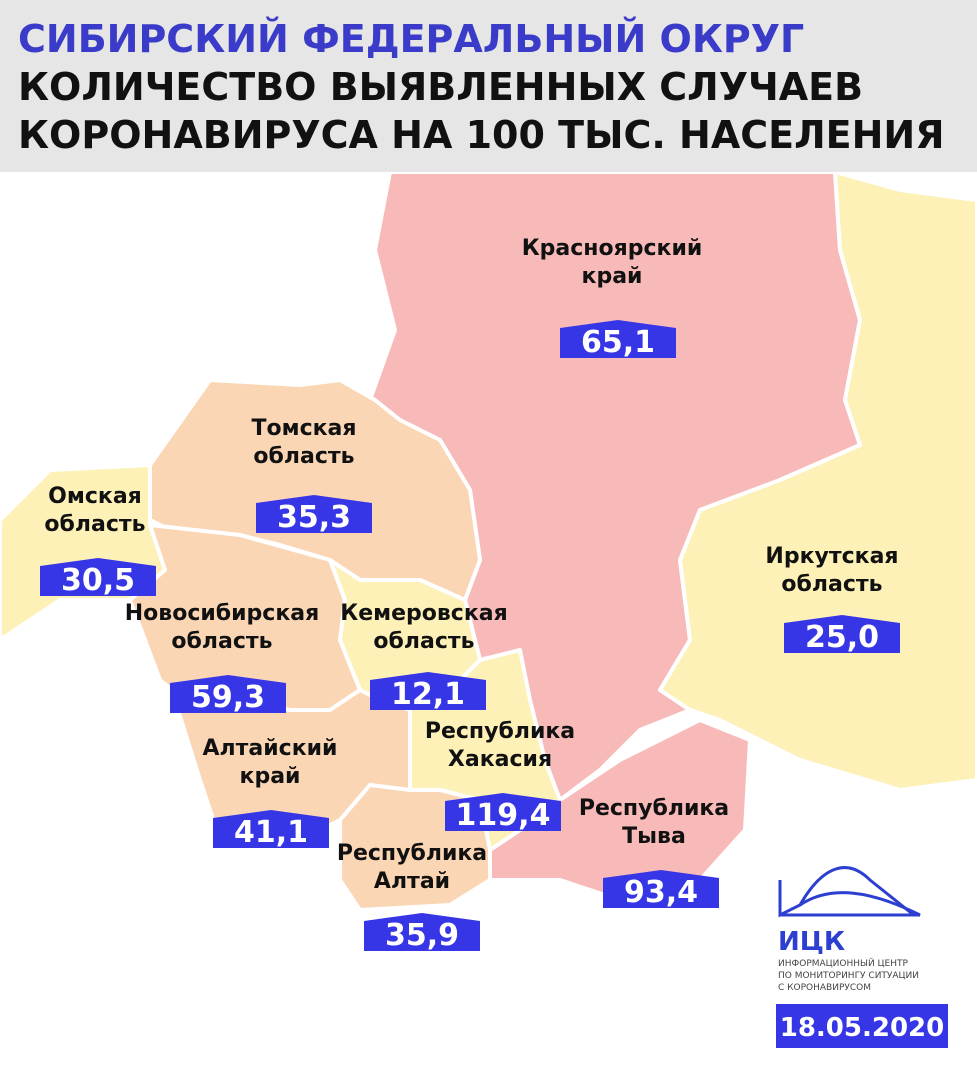 The height and width of the screenshot is (1080, 977). What do you see at coordinates (314, 517) in the screenshot?
I see `region-value: 35,3` at bounding box center [314, 517].